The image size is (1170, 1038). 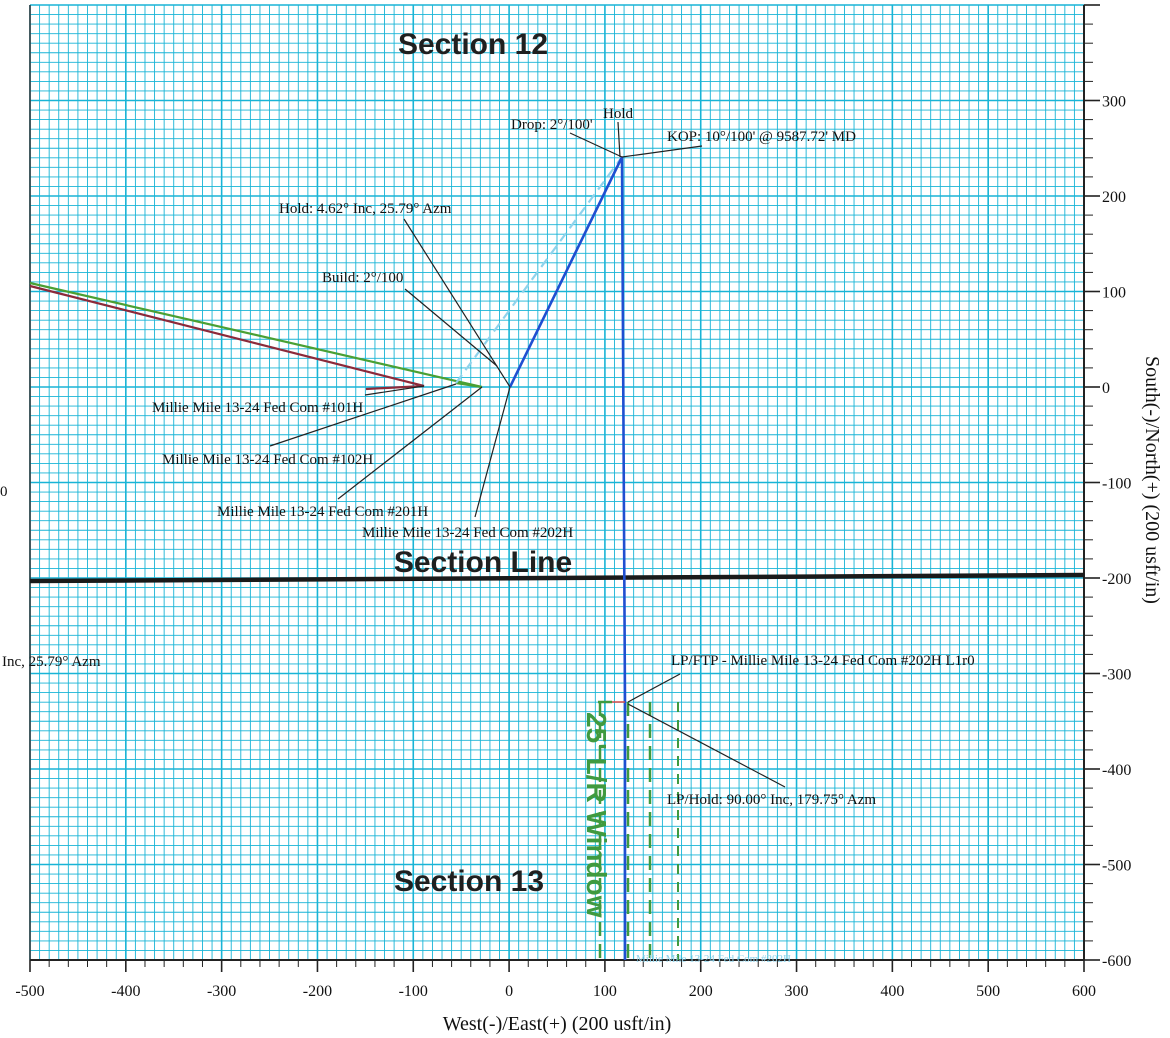 What do you see at coordinates (1116, 961) in the screenshot?
I see `y-tick-label: -600` at bounding box center [1116, 961].